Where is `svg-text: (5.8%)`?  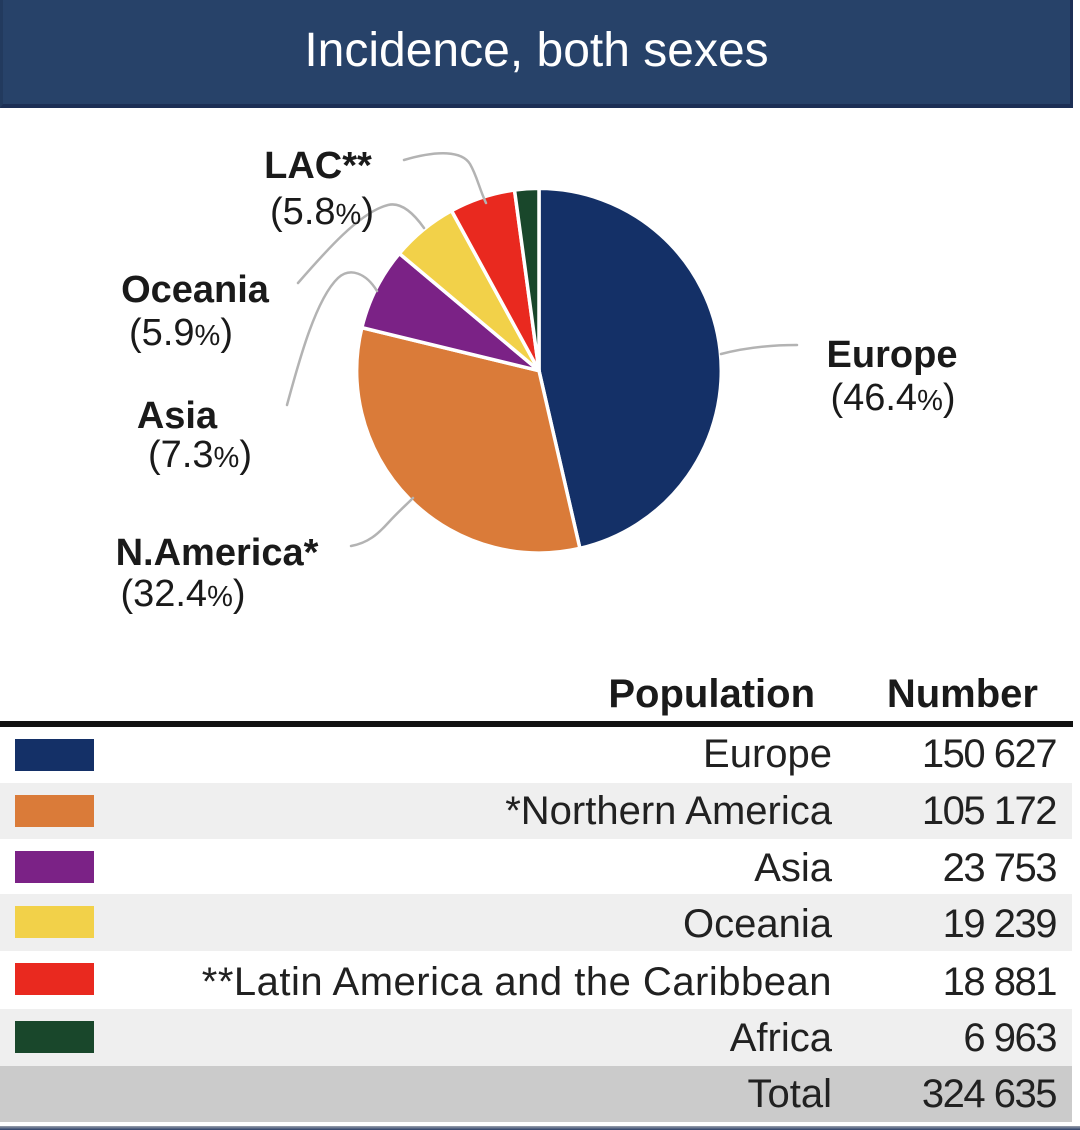
svg-text: (5.8%) is located at coordinates (322, 212).